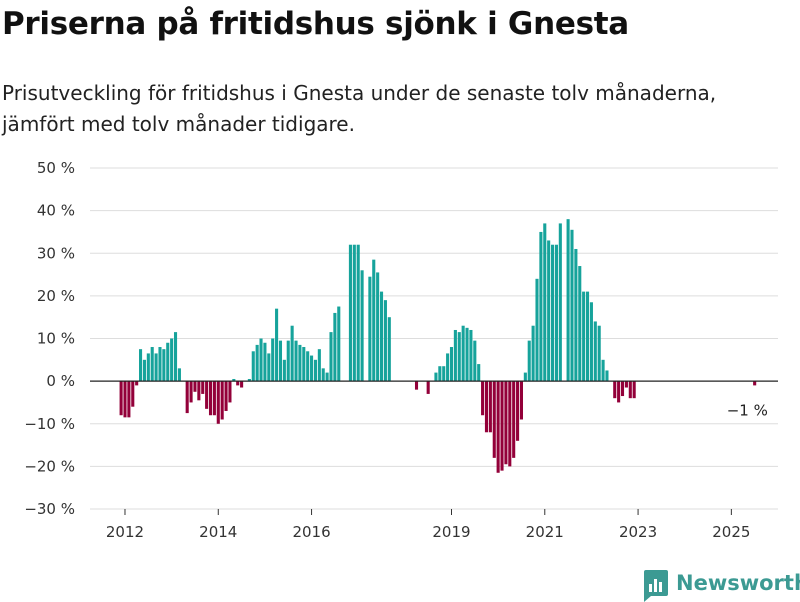  What do you see at coordinates (56, 253) in the screenshot?
I see `y-tick-label: 30 %` at bounding box center [56, 253].